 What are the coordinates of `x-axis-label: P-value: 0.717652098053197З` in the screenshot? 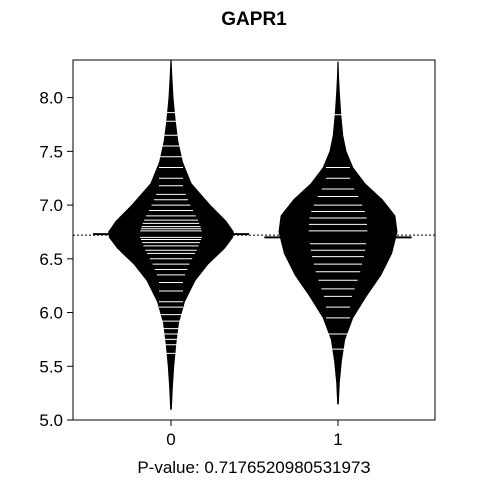 It's located at (253, 467).